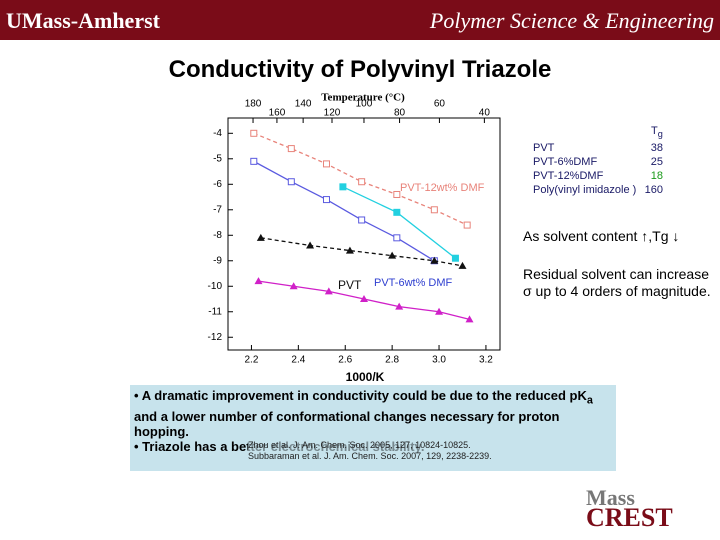  Describe the element at coordinates (654, 131) in the screenshot. I see `tg-header-text: T` at that location.